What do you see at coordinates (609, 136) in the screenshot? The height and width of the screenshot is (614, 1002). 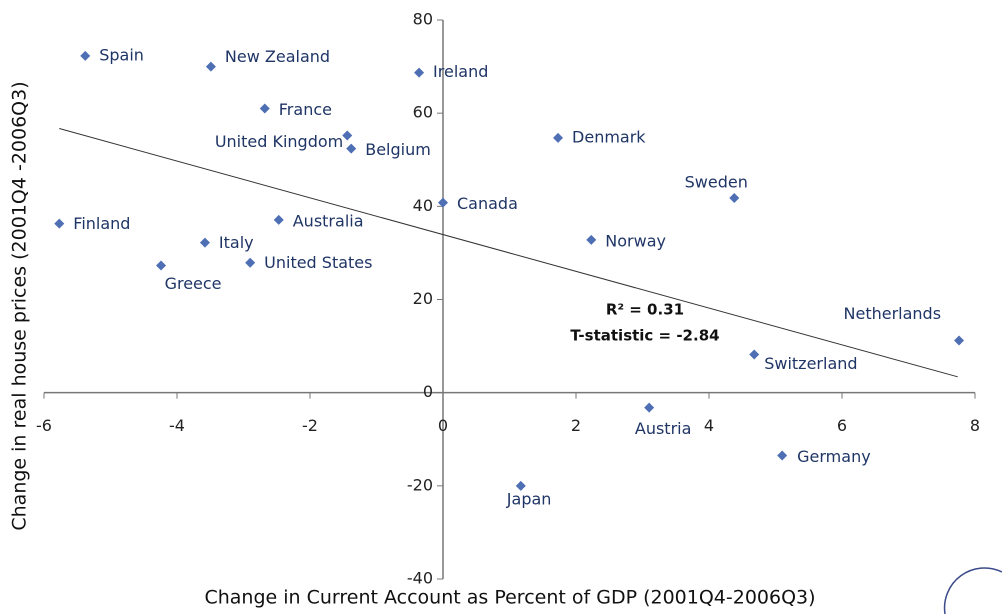 I see `point-label: Denmark` at bounding box center [609, 136].